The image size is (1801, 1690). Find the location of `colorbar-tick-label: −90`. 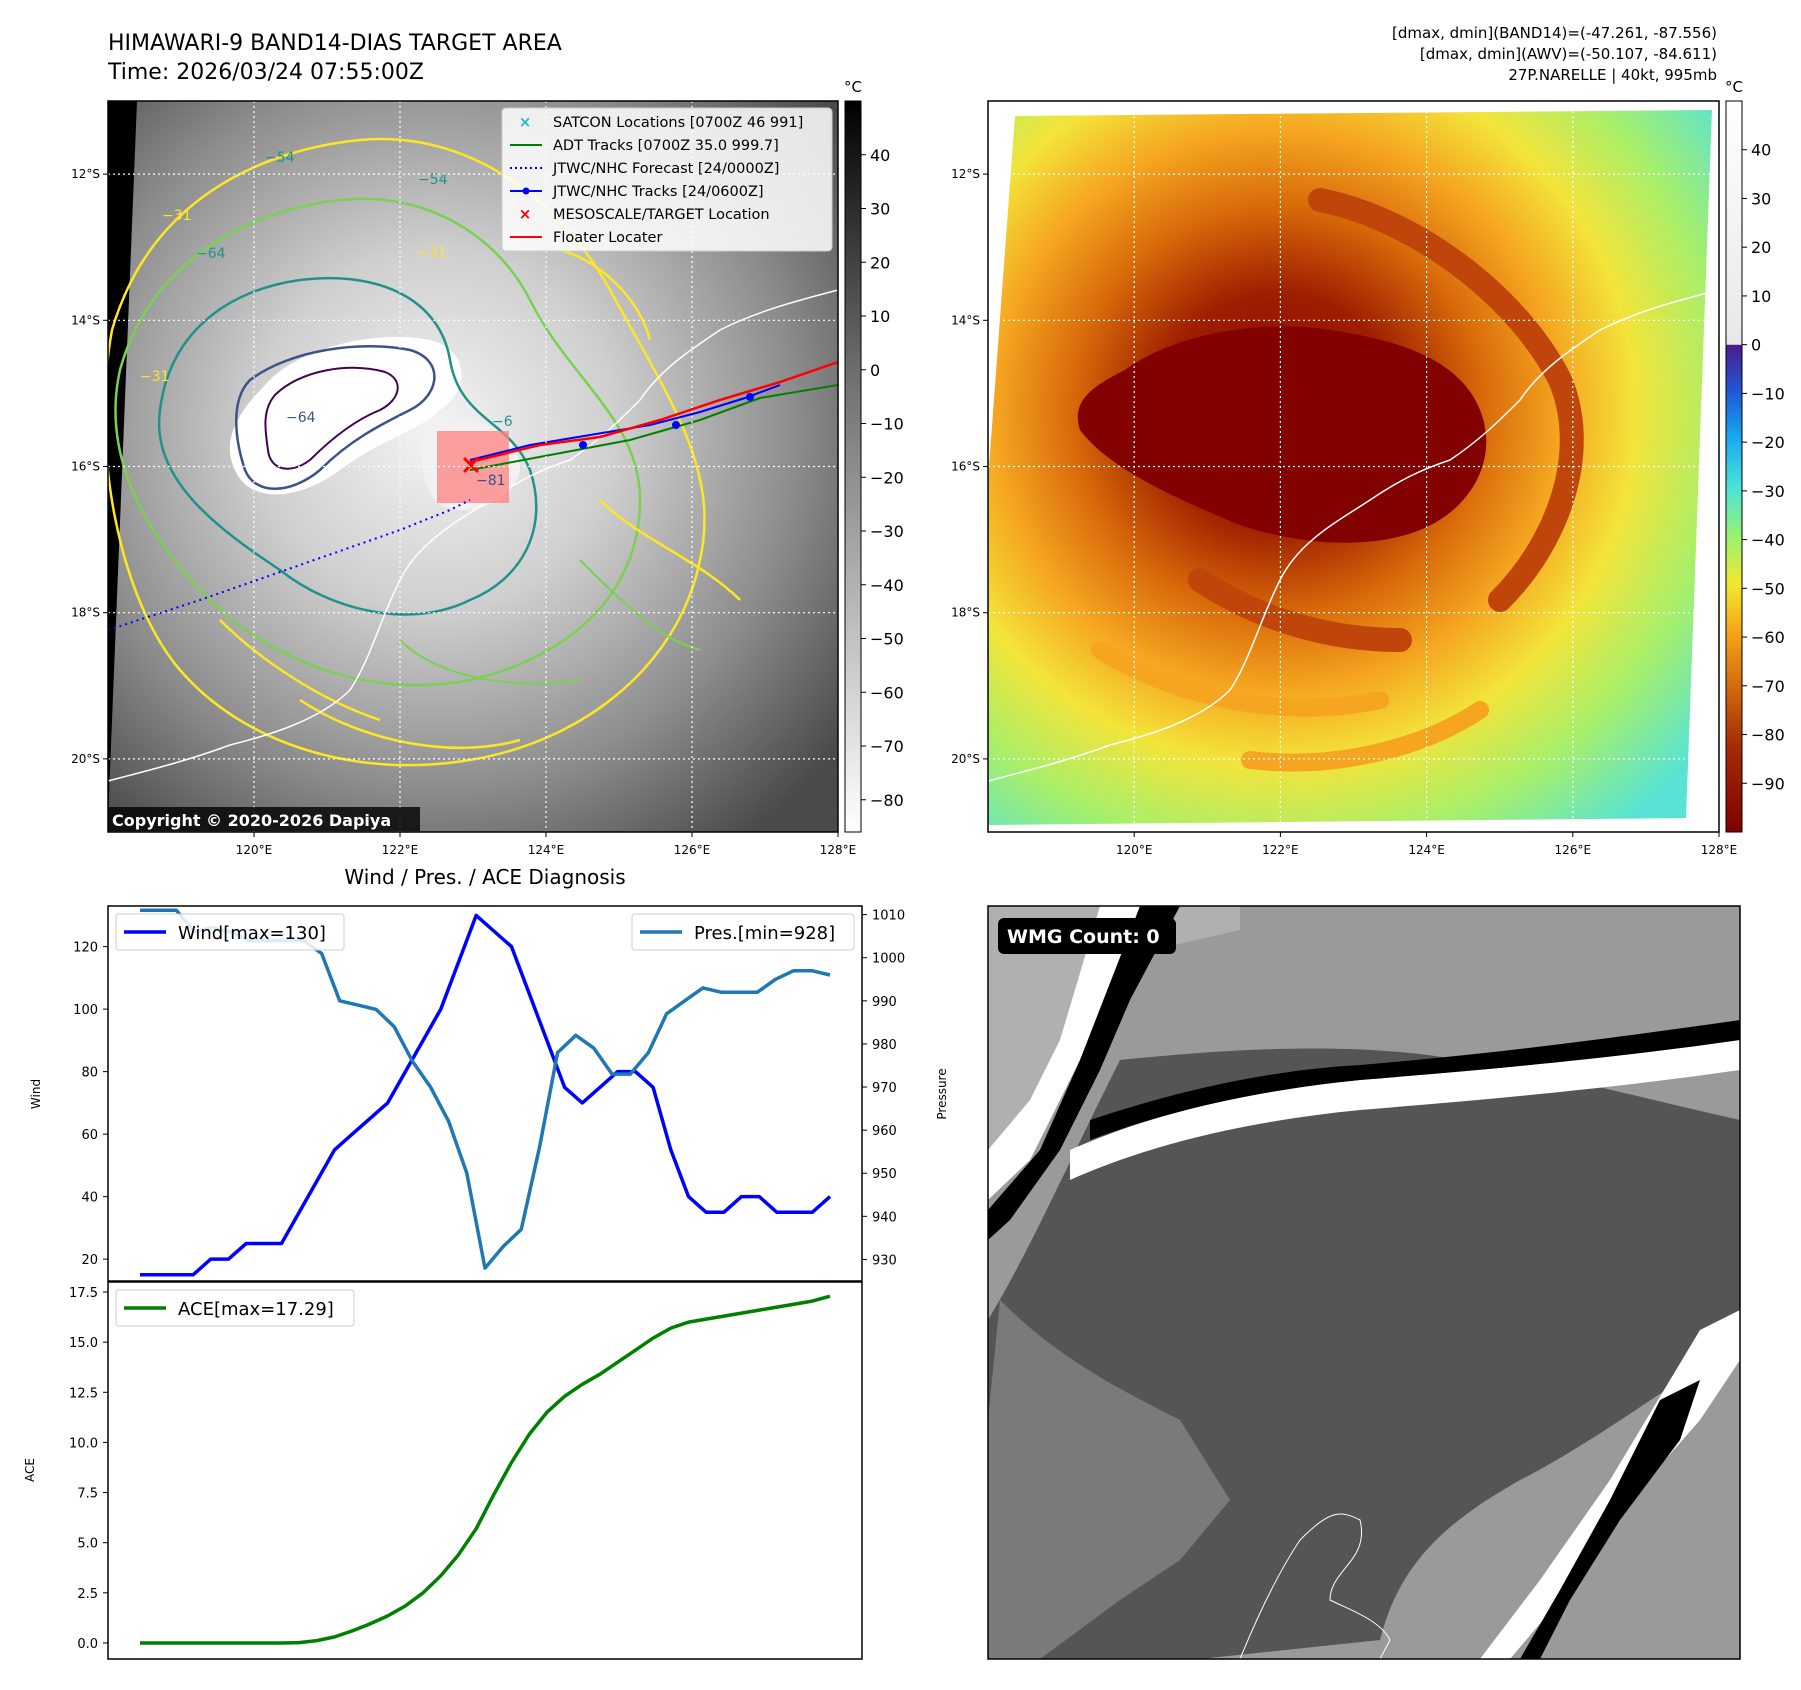

colorbar-tick-label: −90 is located at coordinates (1768, 783).